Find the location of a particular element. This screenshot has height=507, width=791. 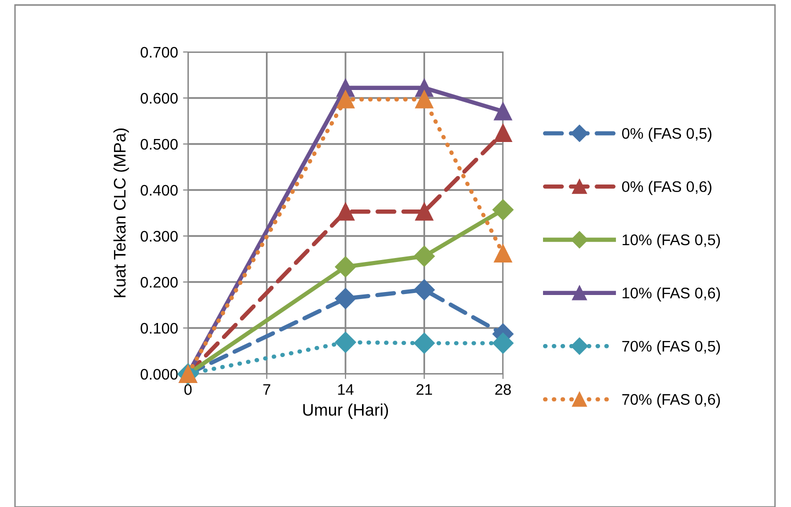

y-tick-label: 0.300 is located at coordinates (159, 236).